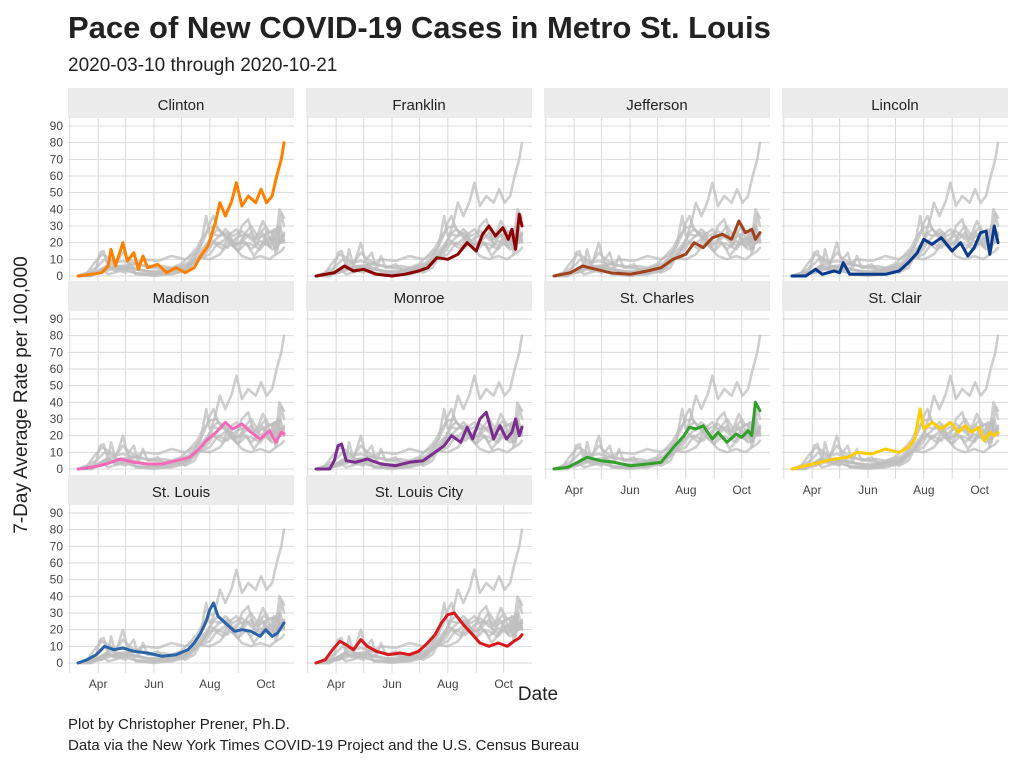 Image resolution: width=1024 pixels, height=768 pixels. What do you see at coordinates (172, 583) in the screenshot?
I see `facet-panel: St. Louis 0 10 20 30 40 50 60 70 80 90 Apr Jun Aug Oct` at bounding box center [172, 583].